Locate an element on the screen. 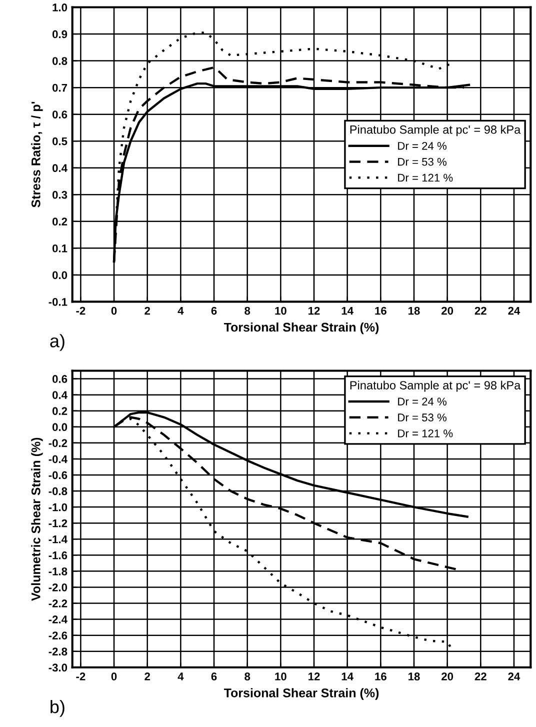 The image size is (536, 727). y-tick-label: -0.1 is located at coordinates (58, 302).